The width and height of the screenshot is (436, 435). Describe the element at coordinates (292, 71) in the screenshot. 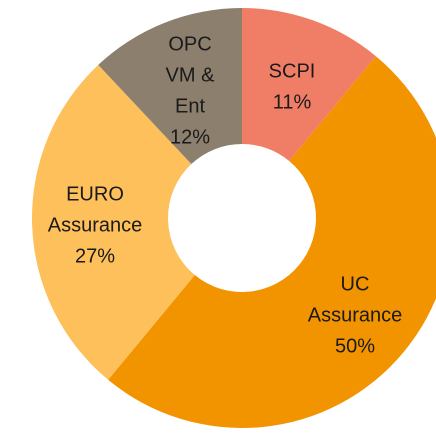

I see `slice-label: SCPI` at that location.